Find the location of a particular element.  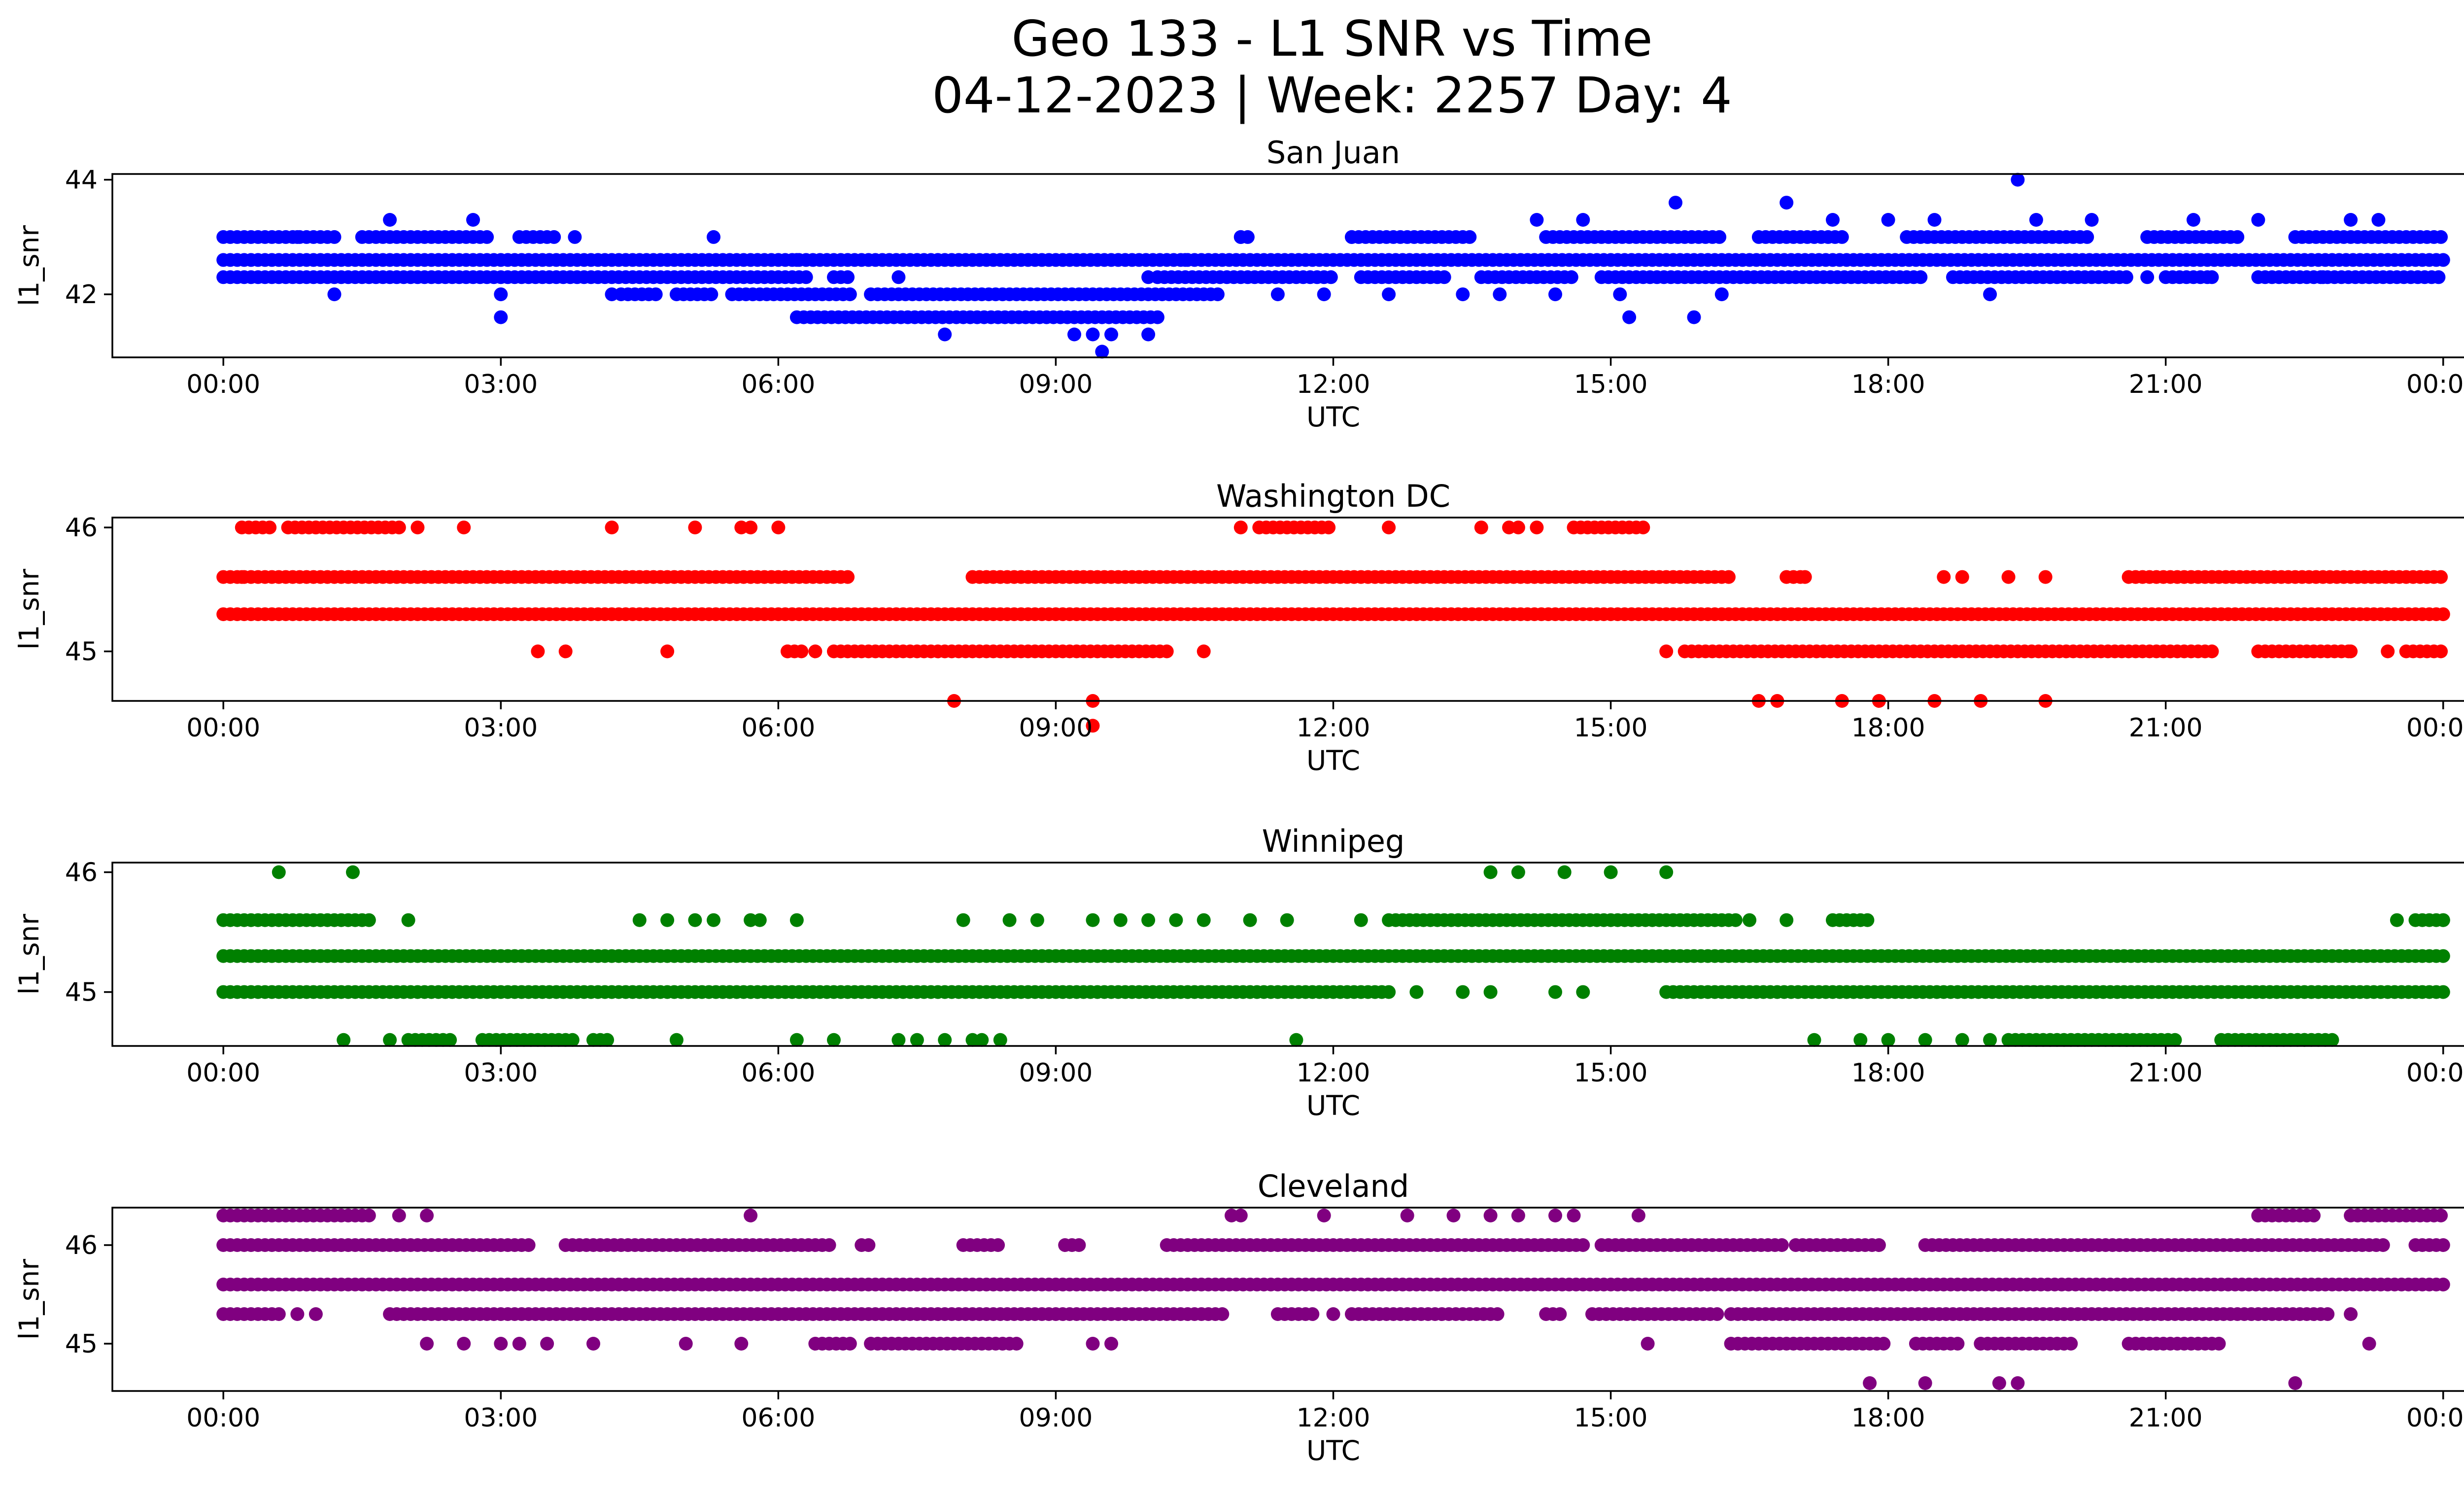

x-tick-label: 15:00 is located at coordinates (1611, 728).